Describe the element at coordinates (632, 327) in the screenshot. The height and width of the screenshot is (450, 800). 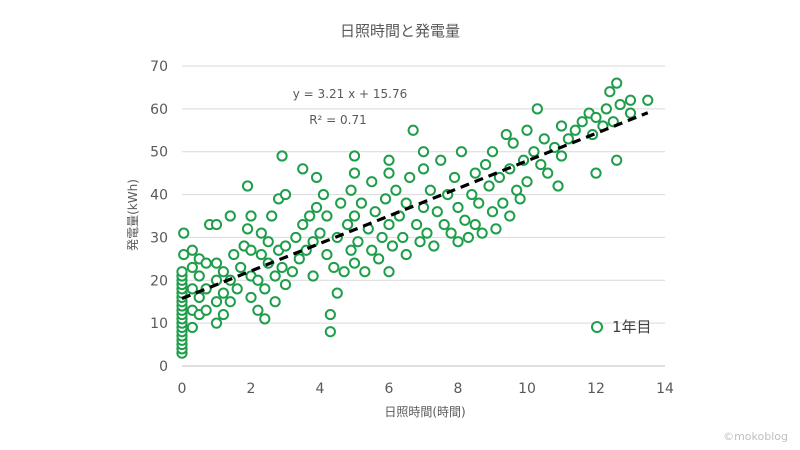
I see `legend-label: 1年目` at that location.